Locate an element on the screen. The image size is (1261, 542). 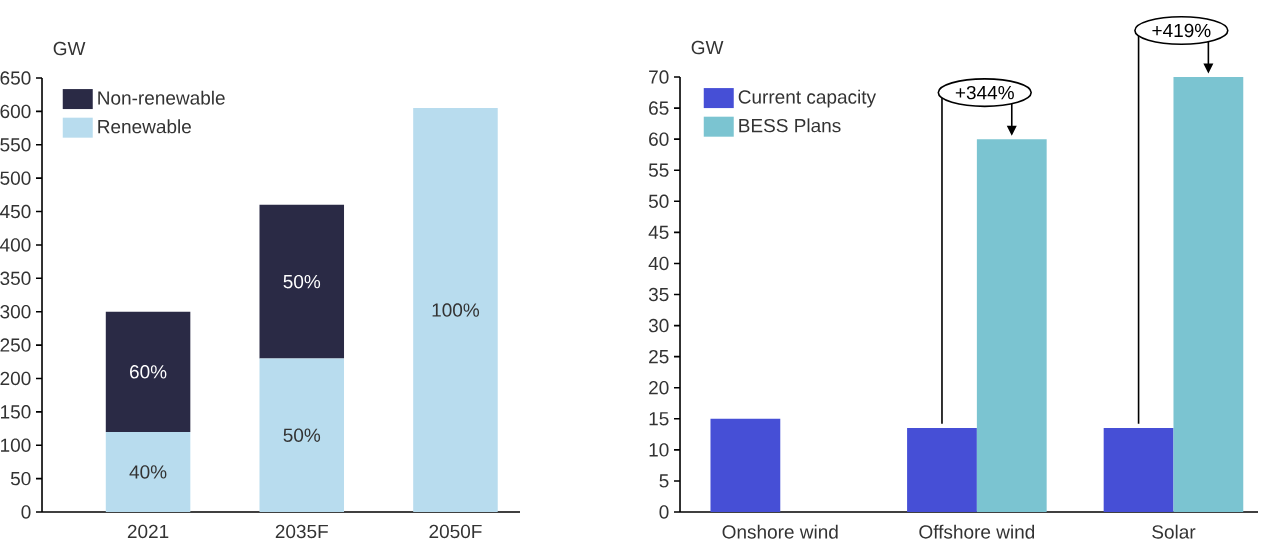
y-tick-label: 20 is located at coordinates (659, 387).